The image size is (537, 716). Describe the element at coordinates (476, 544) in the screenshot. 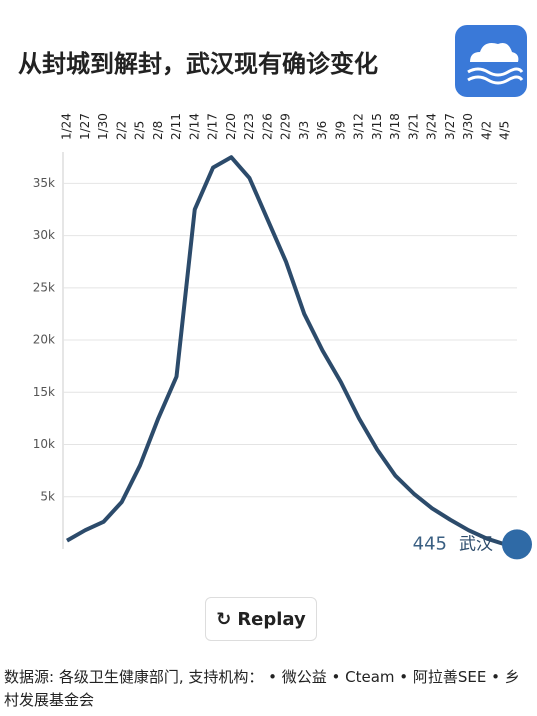

I see `series-name: 武汉` at that location.